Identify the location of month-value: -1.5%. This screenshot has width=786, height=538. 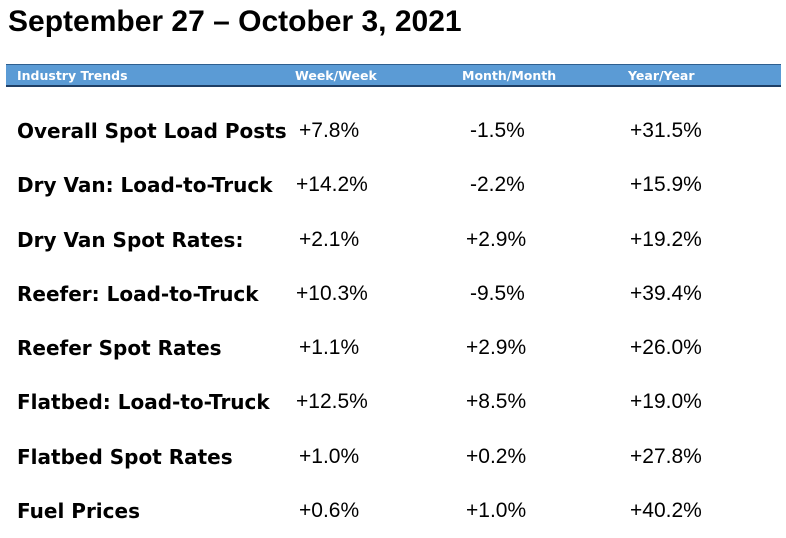
(497, 130).